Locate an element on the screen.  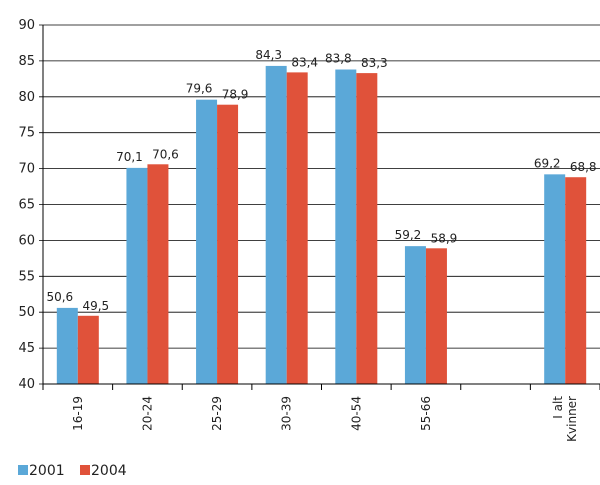
x-tick-label-line: 25-29 is located at coordinates (217, 413).